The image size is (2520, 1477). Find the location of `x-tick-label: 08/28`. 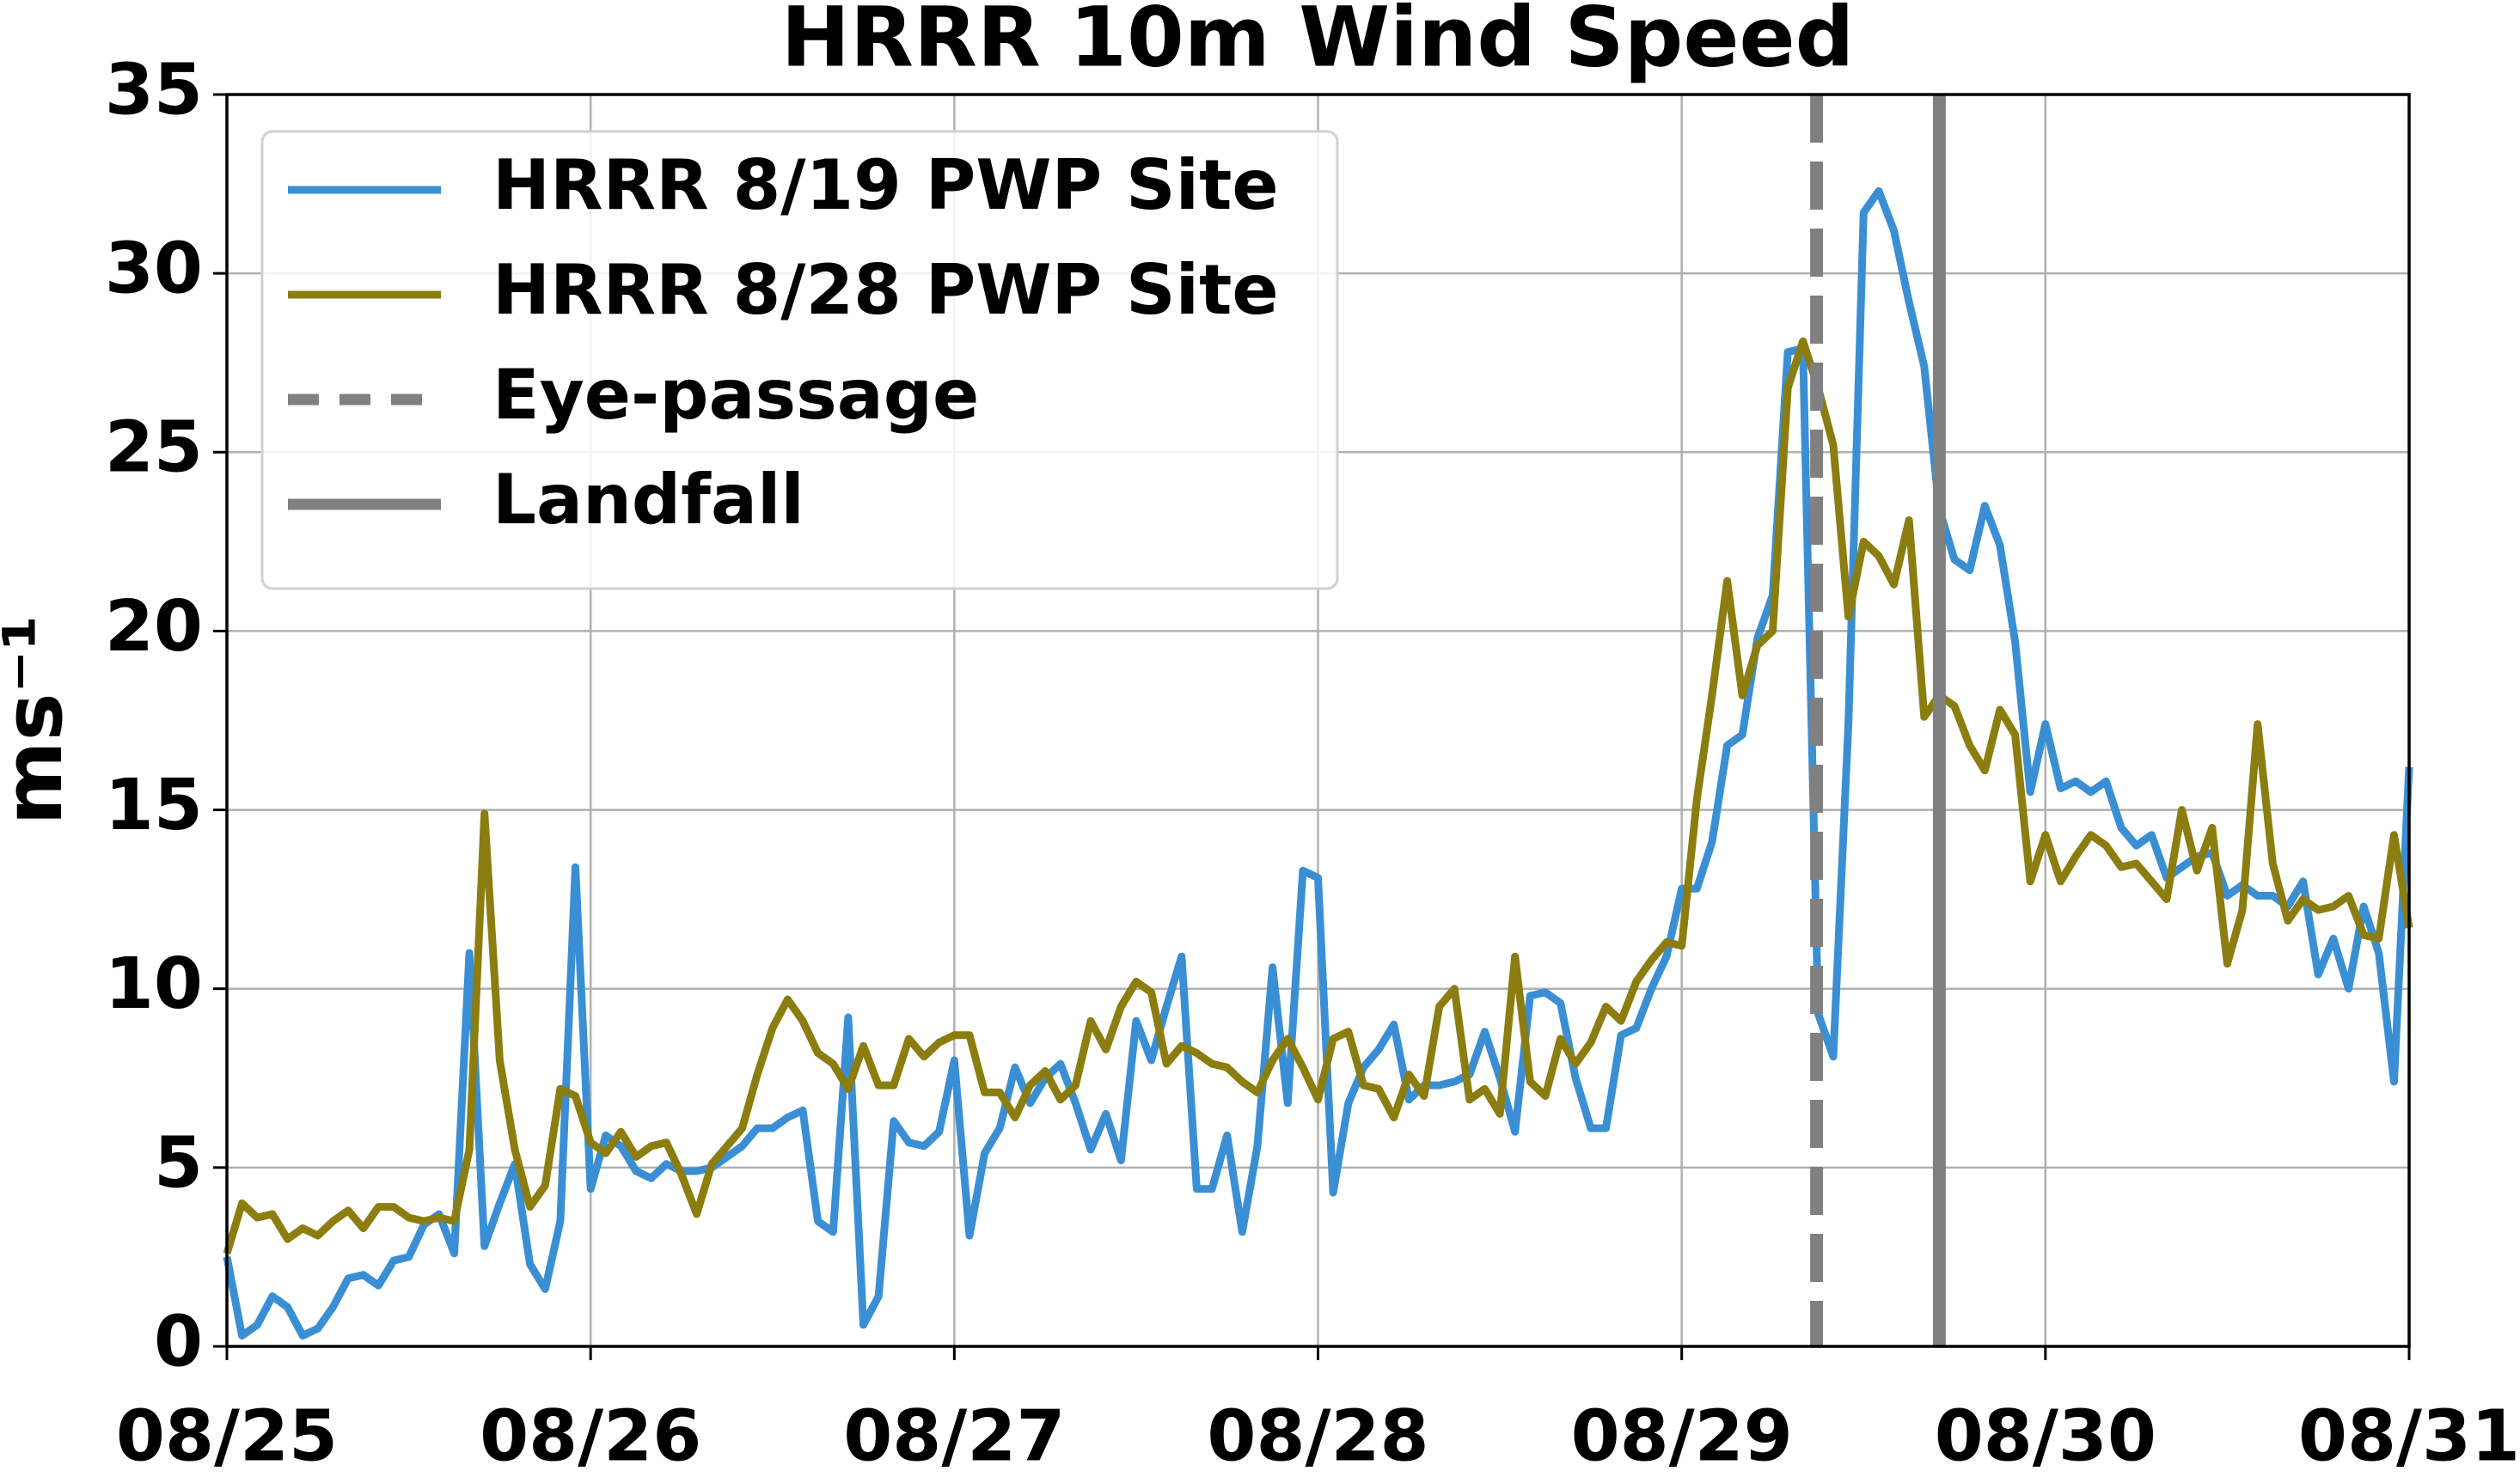

x-tick-label: 08/28 is located at coordinates (1317, 1436).